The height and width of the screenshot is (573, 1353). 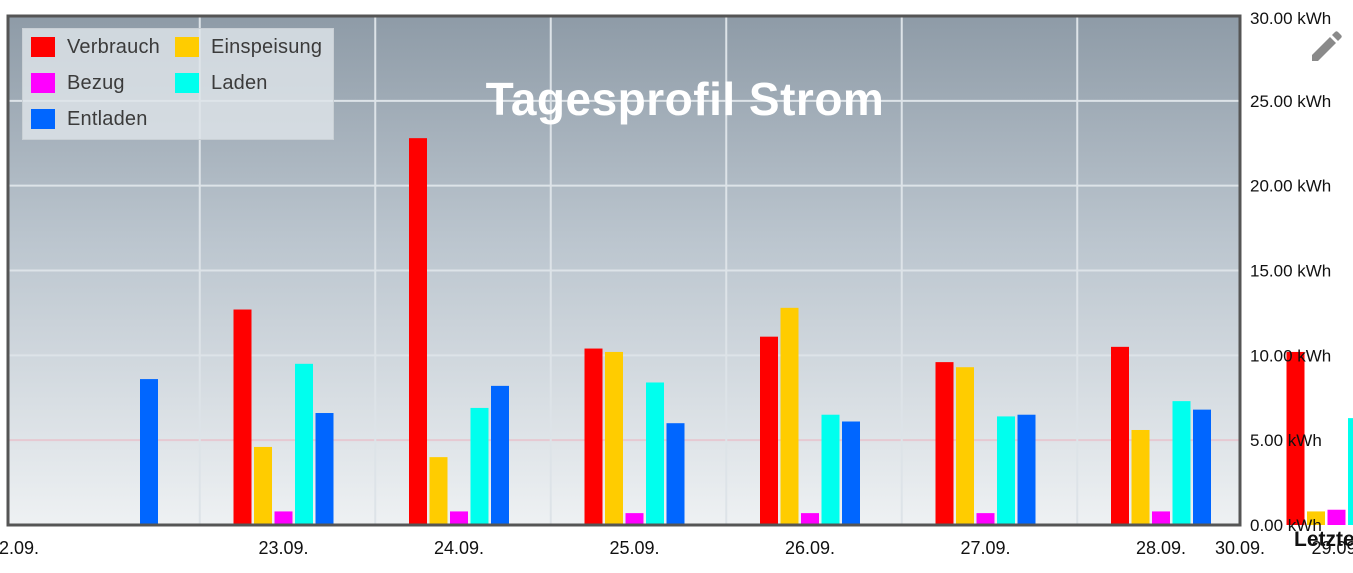 I want to click on bar-laden-28.09., so click(x=1181, y=463).